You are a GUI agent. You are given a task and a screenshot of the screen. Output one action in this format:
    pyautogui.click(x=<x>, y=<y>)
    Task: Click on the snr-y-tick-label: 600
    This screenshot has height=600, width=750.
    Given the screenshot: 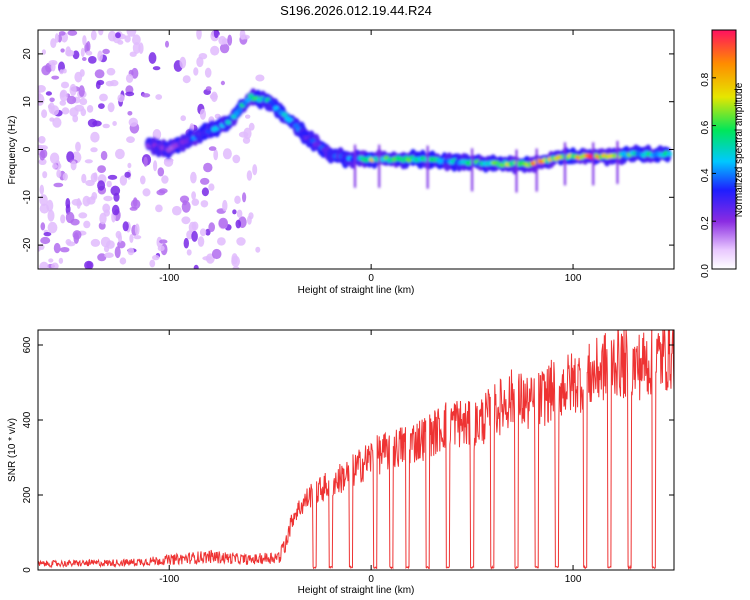 What is the action you would take?
    pyautogui.click(x=27, y=344)
    